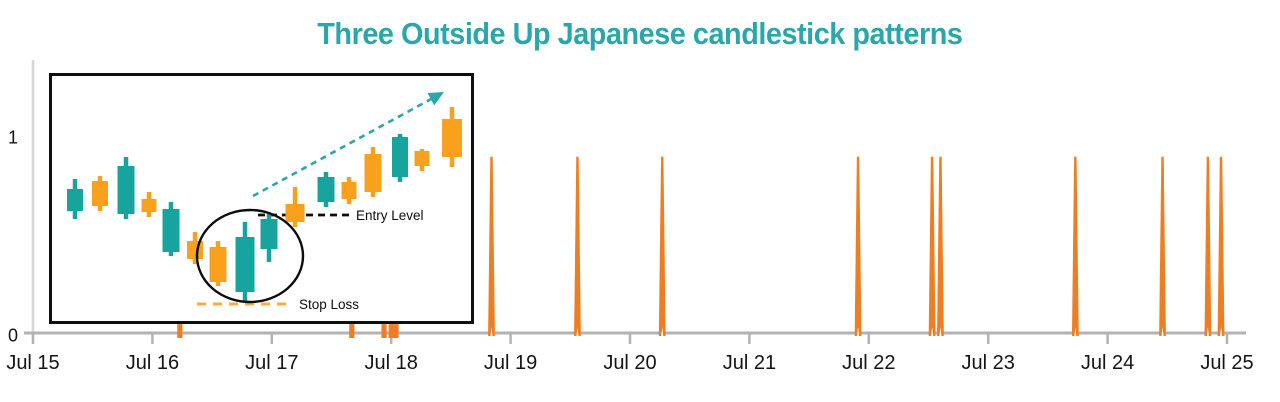 This screenshot has height=402, width=1280. I want to click on uptrend-arrow-line, so click(342, 148).